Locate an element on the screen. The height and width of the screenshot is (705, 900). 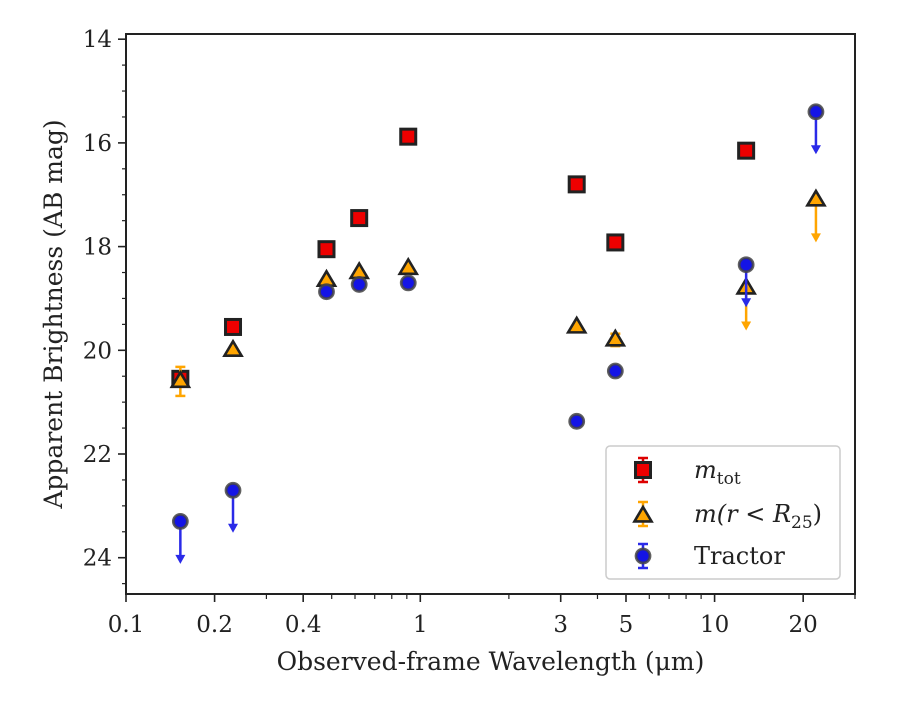
legend-marker-triangle is located at coordinates (643, 513).